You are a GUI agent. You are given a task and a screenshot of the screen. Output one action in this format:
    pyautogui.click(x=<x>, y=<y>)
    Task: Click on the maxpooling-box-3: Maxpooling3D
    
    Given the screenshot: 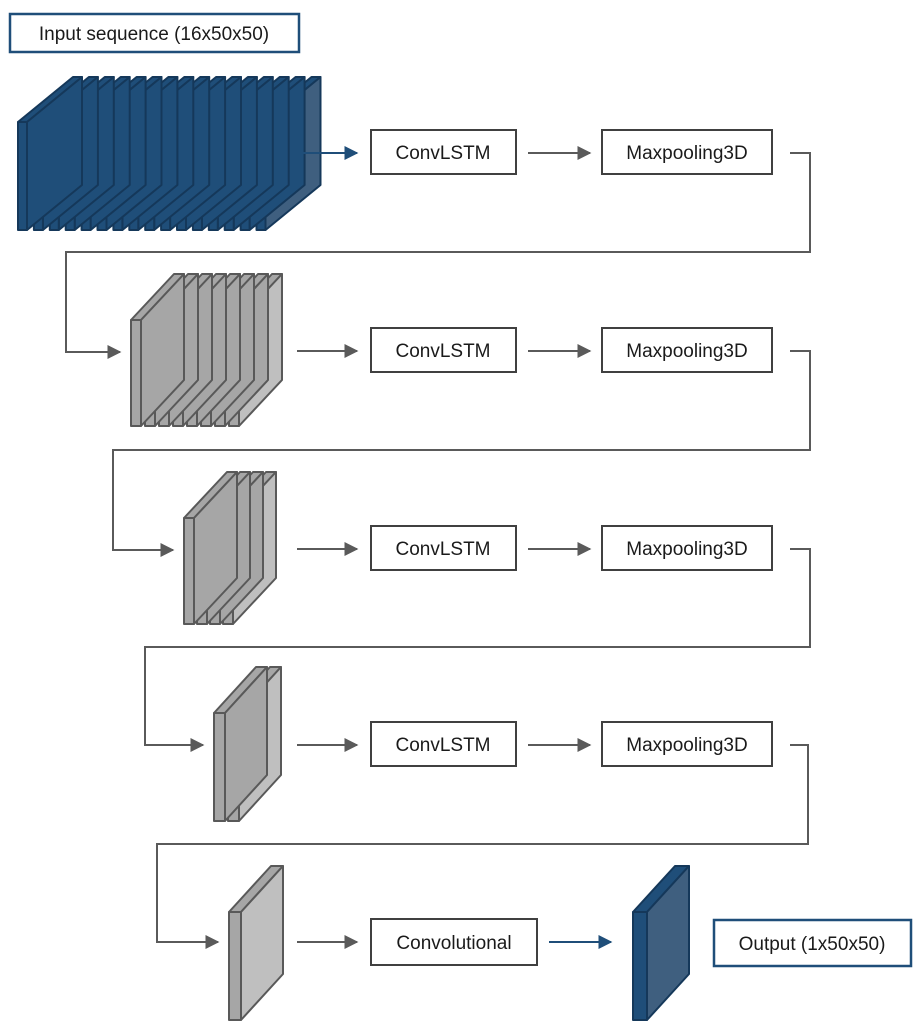 What is the action you would take?
    pyautogui.click(x=687, y=548)
    